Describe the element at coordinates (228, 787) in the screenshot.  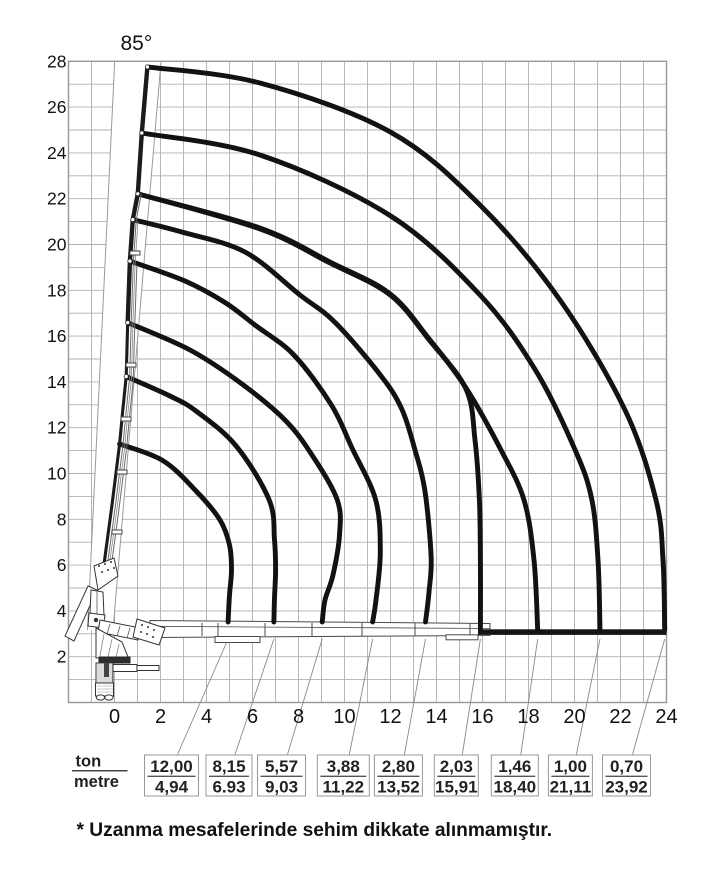
I see `svg-text: 6.93` at that location.